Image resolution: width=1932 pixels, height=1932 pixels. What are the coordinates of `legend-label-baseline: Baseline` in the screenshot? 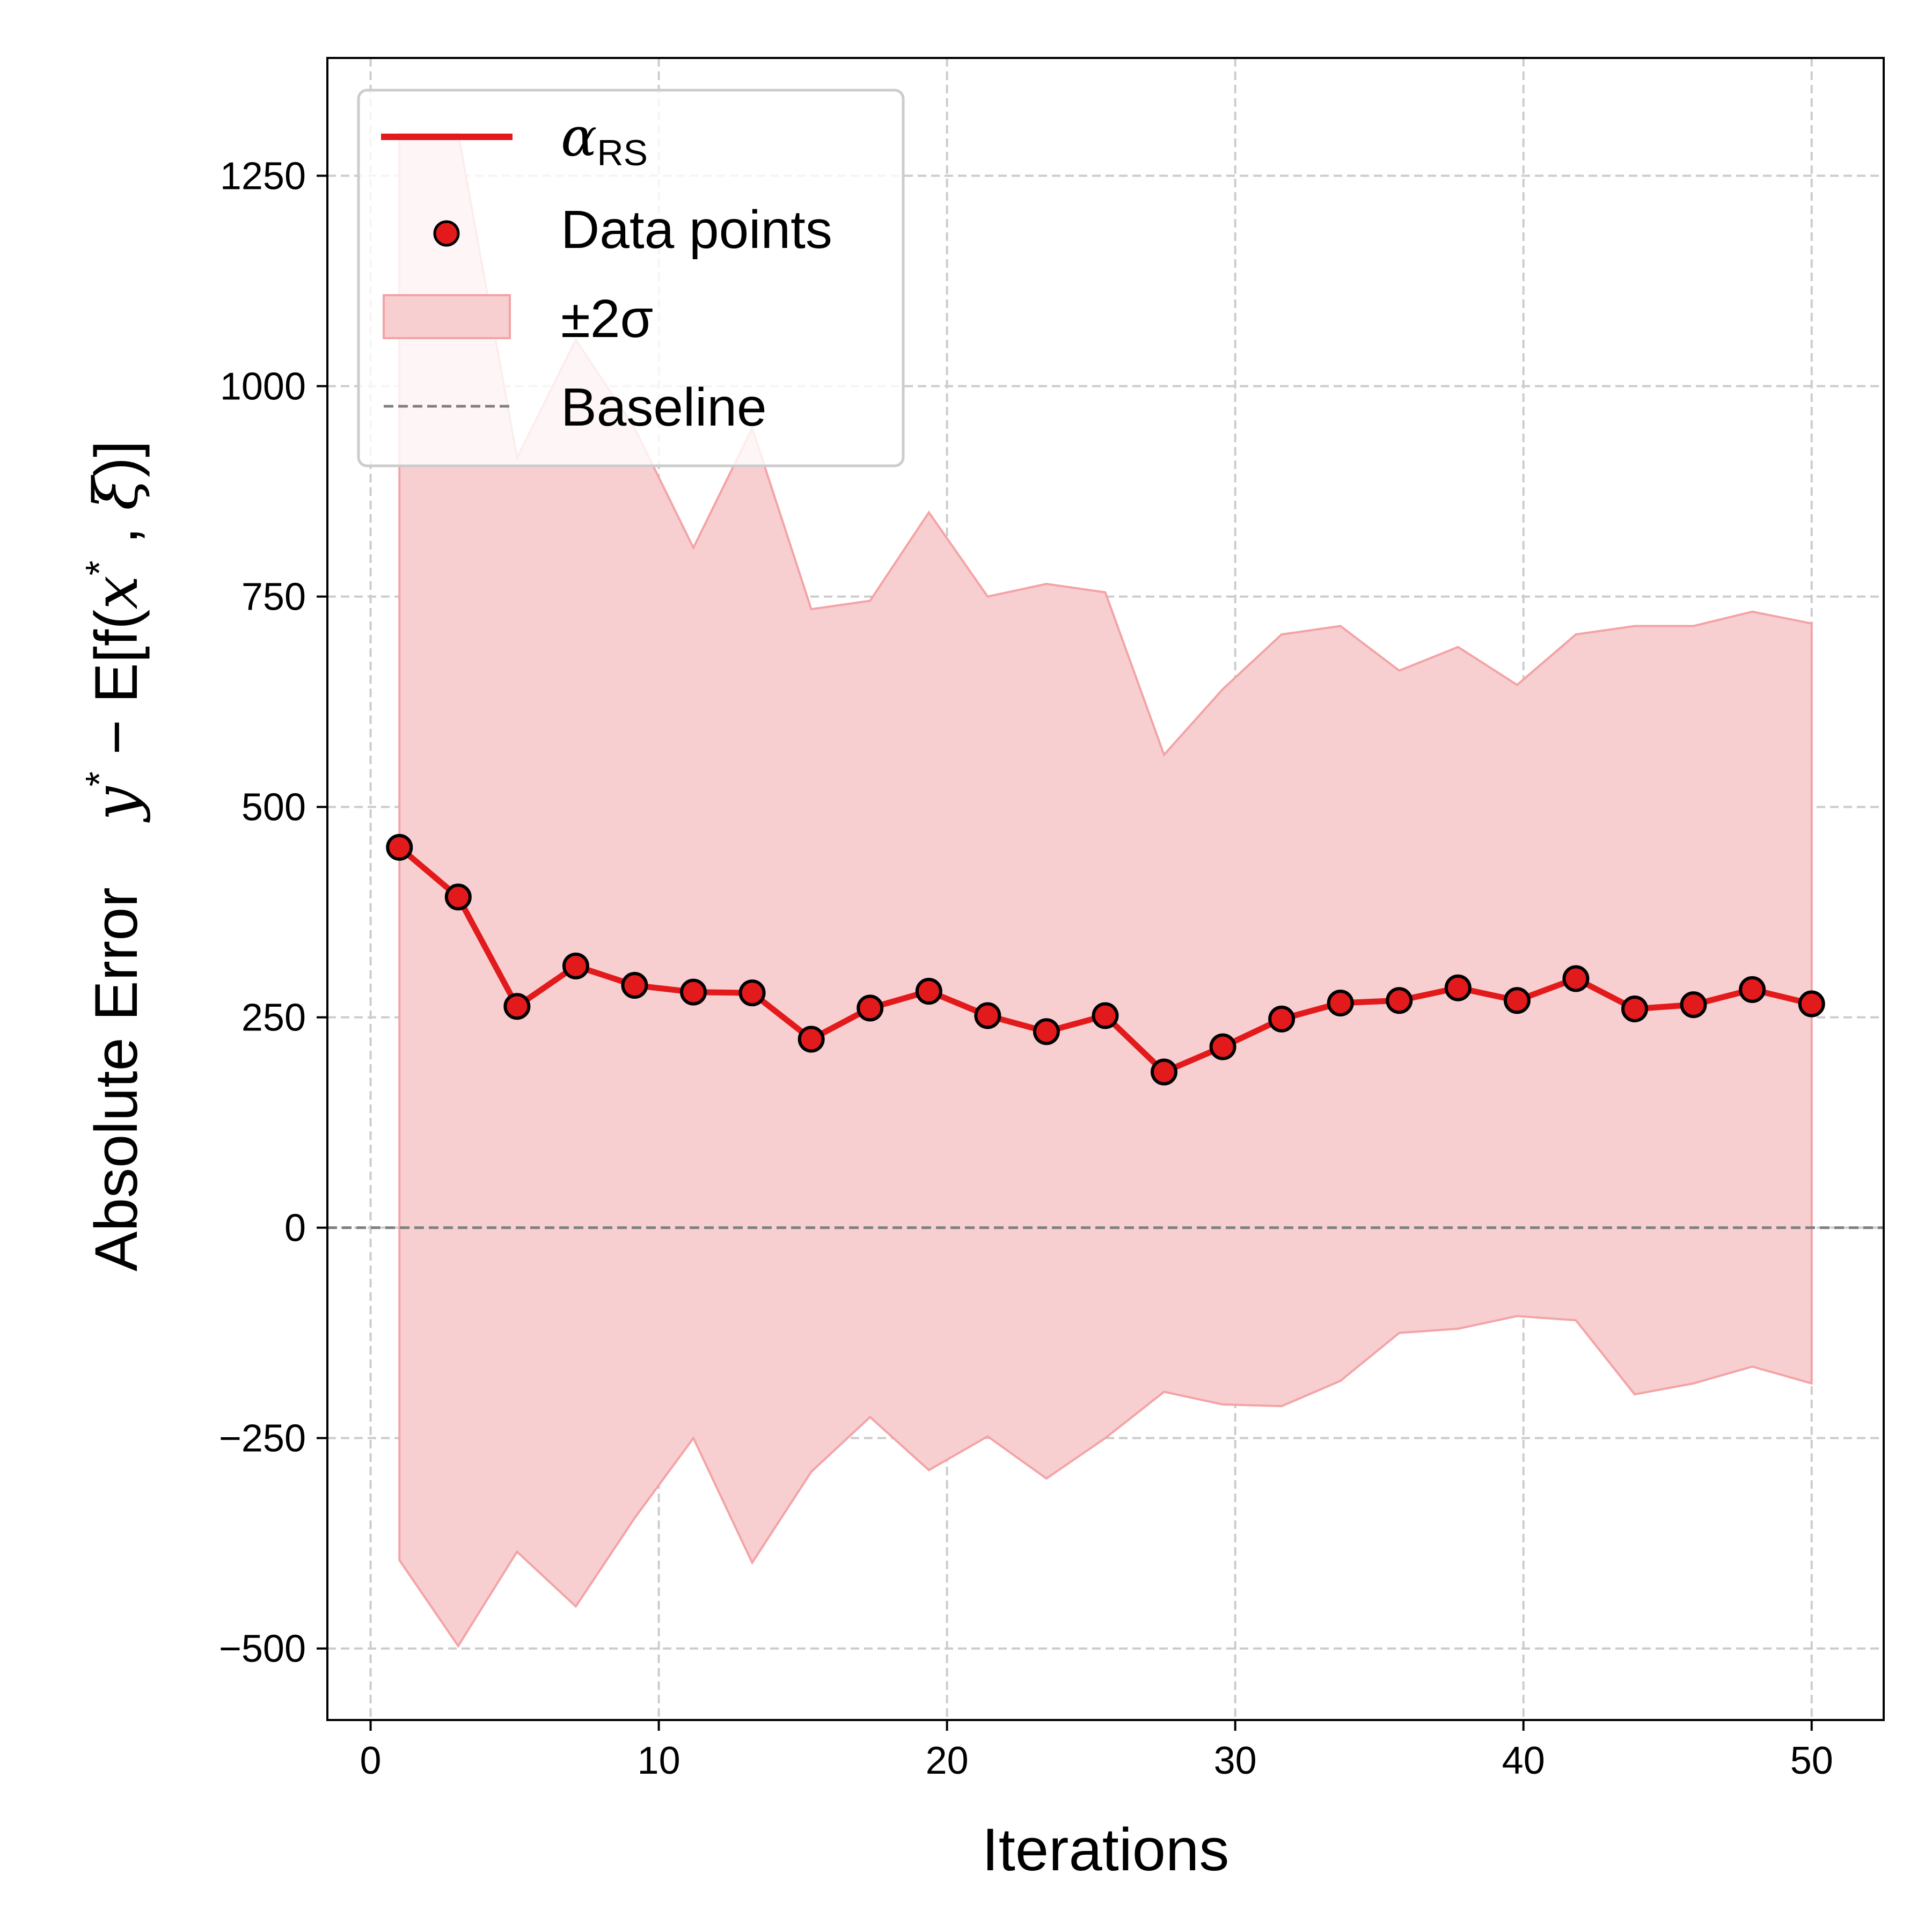 It's located at (664, 407).